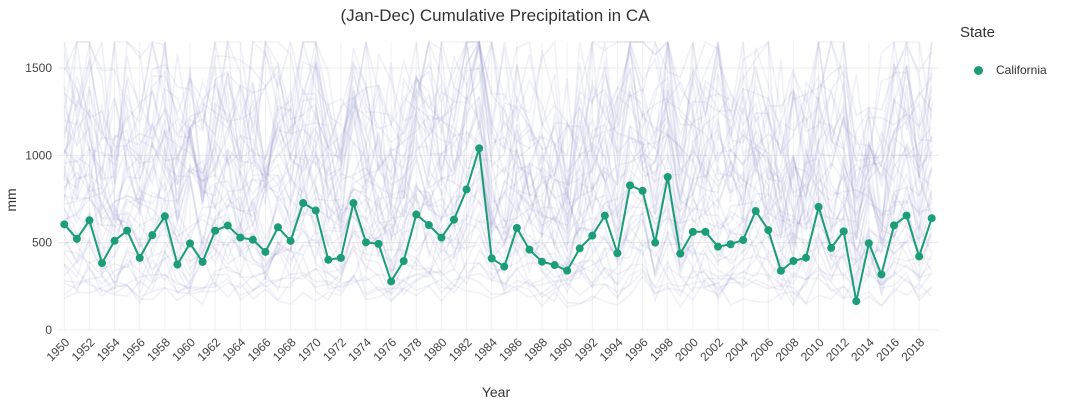 The height and width of the screenshot is (400, 1066). What do you see at coordinates (686, 349) in the screenshot?
I see `x-tick-label: 2000` at bounding box center [686, 349].